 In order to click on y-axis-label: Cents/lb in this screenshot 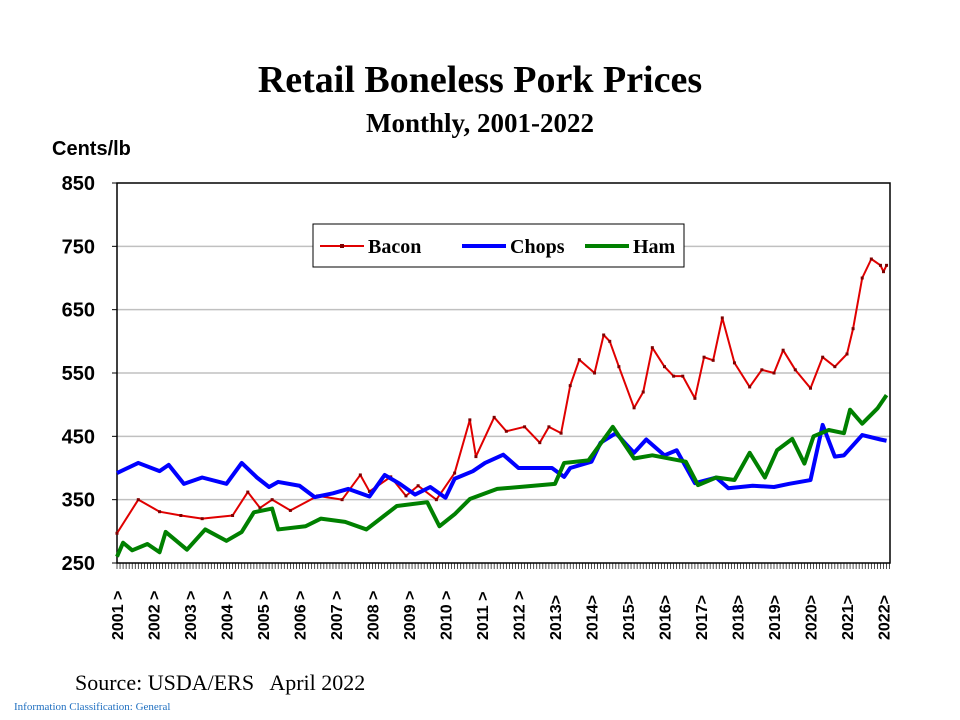, I will do `click(91, 149)`.